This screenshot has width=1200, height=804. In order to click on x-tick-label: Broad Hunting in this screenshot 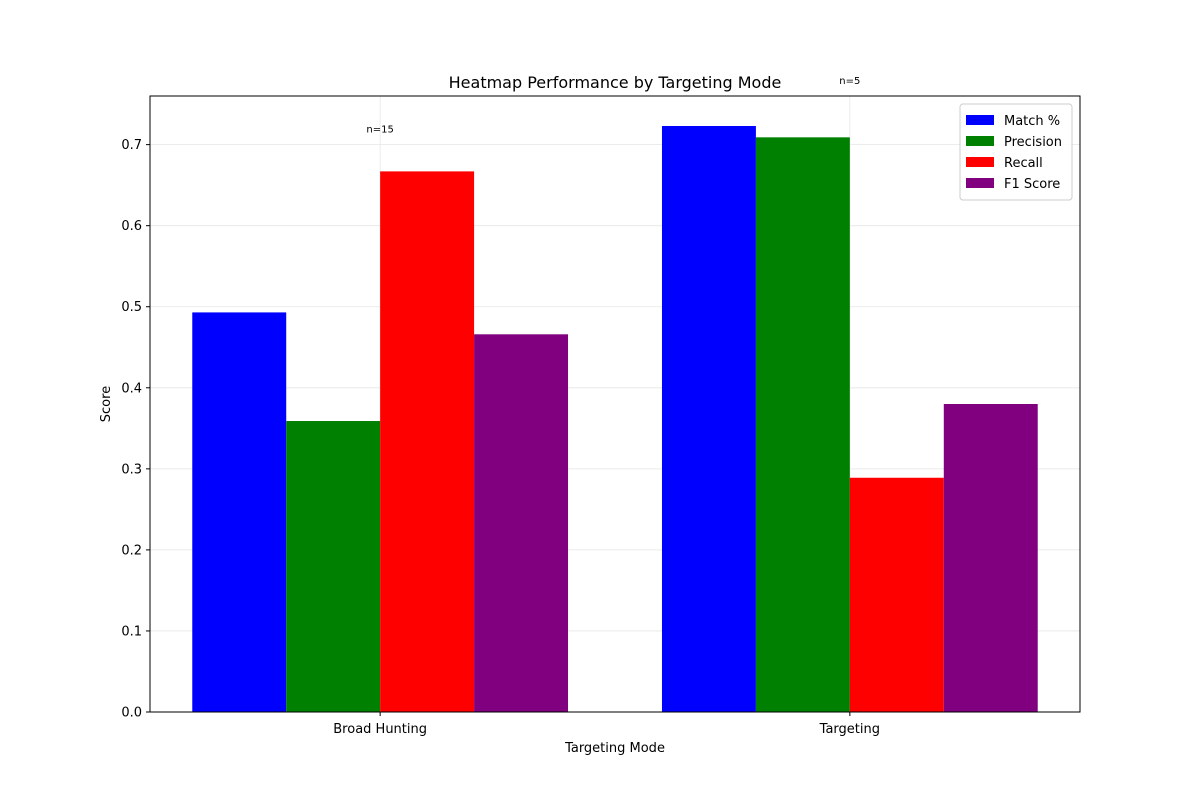, I will do `click(380, 729)`.